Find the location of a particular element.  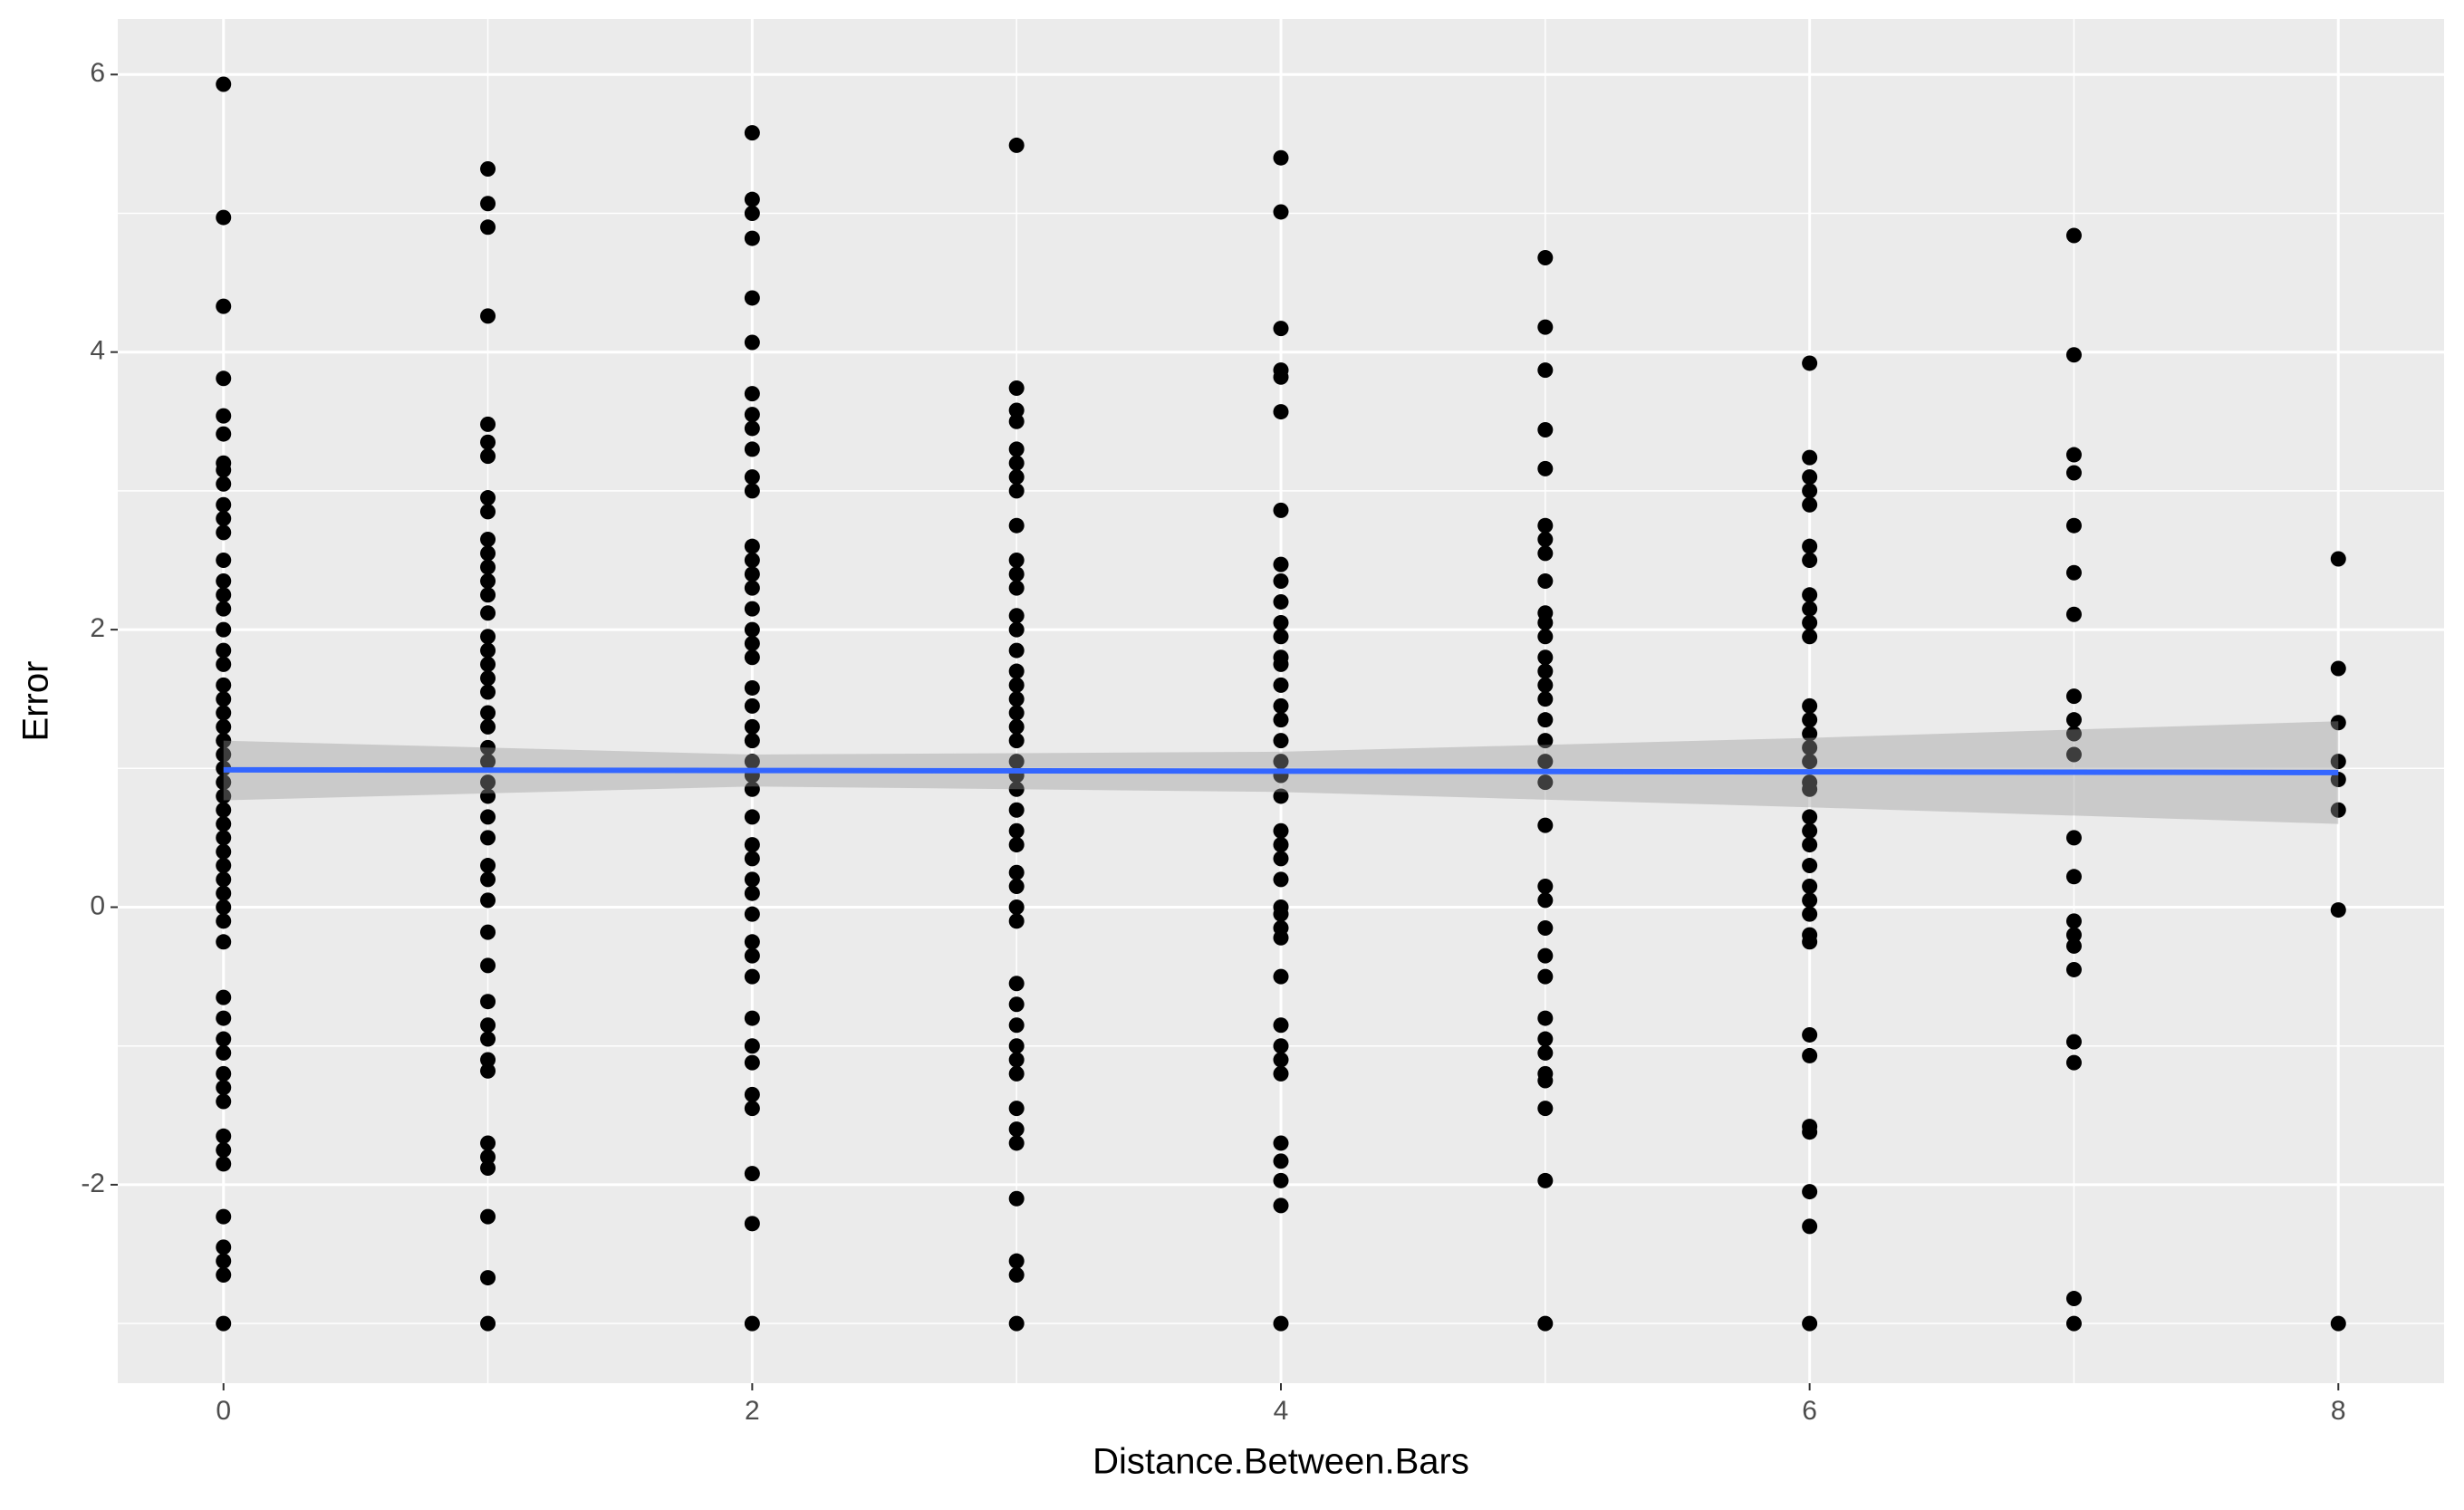

y-tick-label: 6 is located at coordinates (97, 73).